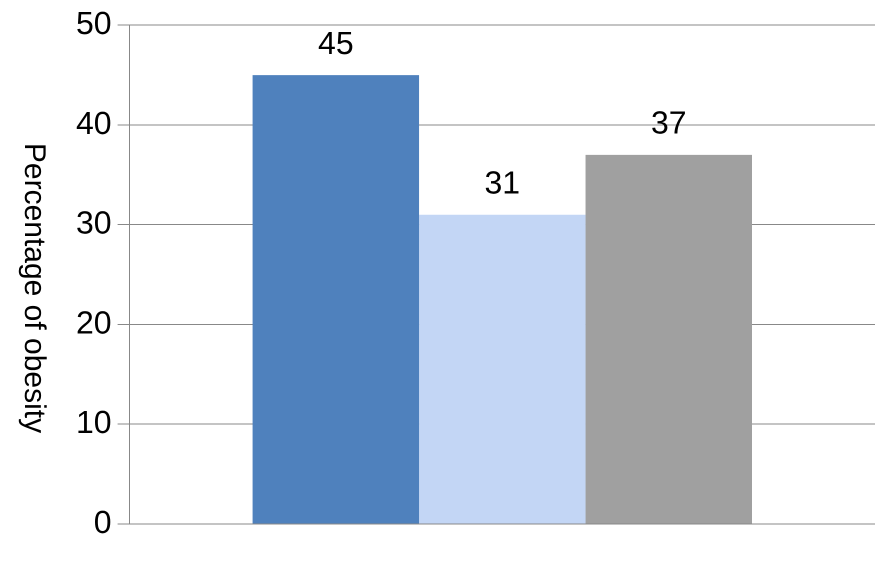  Describe the element at coordinates (94, 422) in the screenshot. I see `y-tick-label: 10` at that location.